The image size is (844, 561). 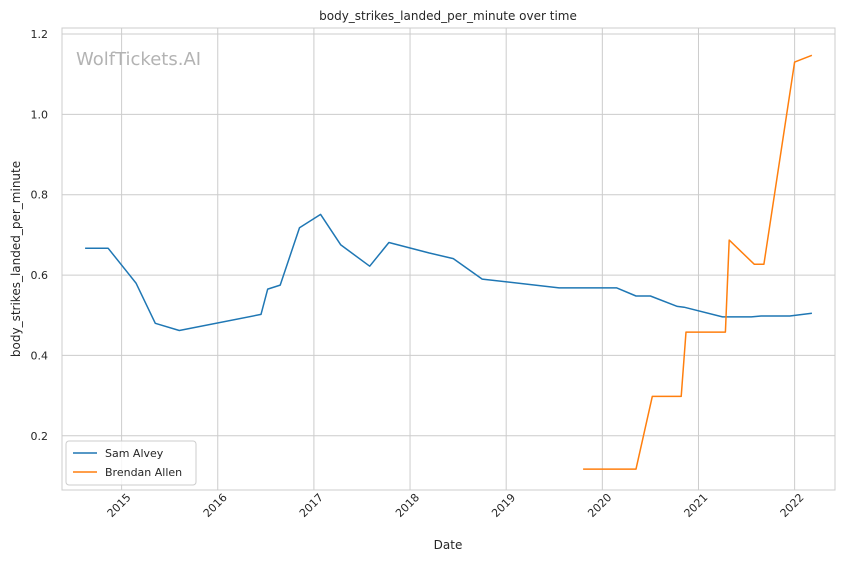 I want to click on legend-box, so click(x=131, y=463).